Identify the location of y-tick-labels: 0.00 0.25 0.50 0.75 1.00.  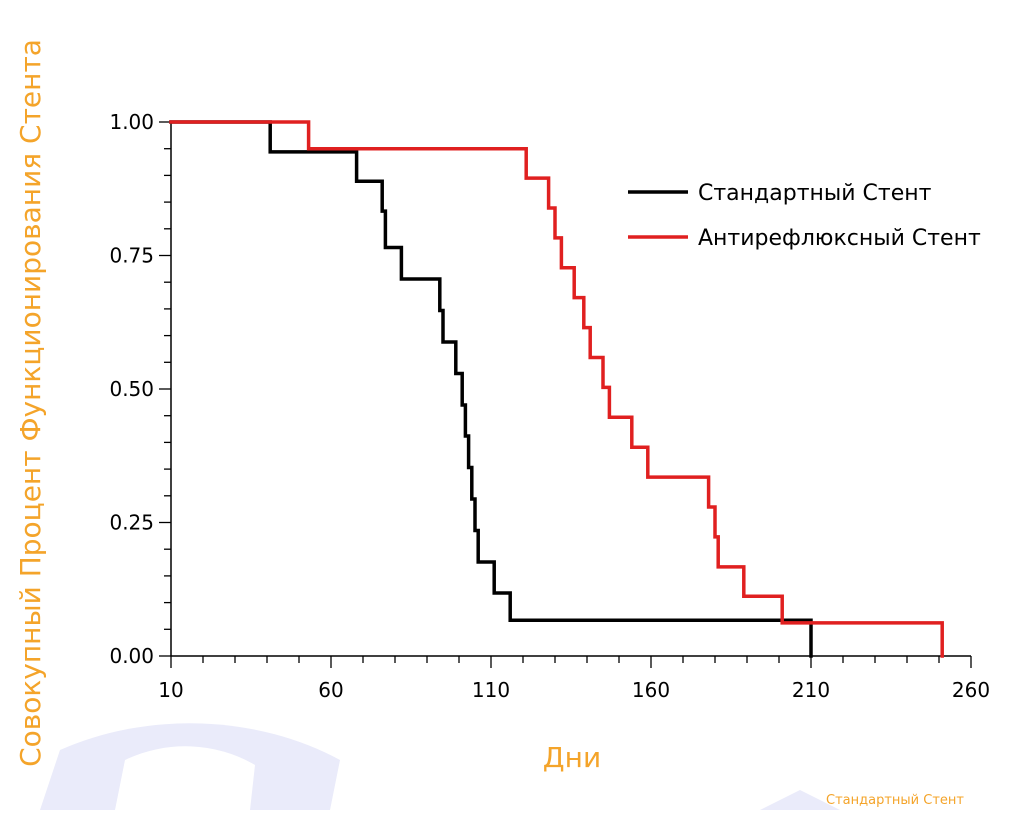
(131, 389).